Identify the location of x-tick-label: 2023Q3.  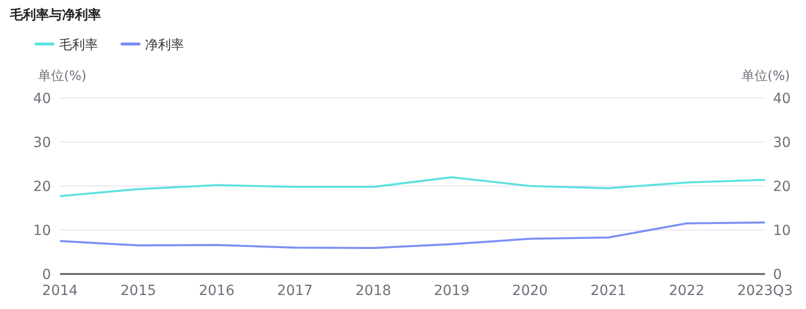
(765, 291).